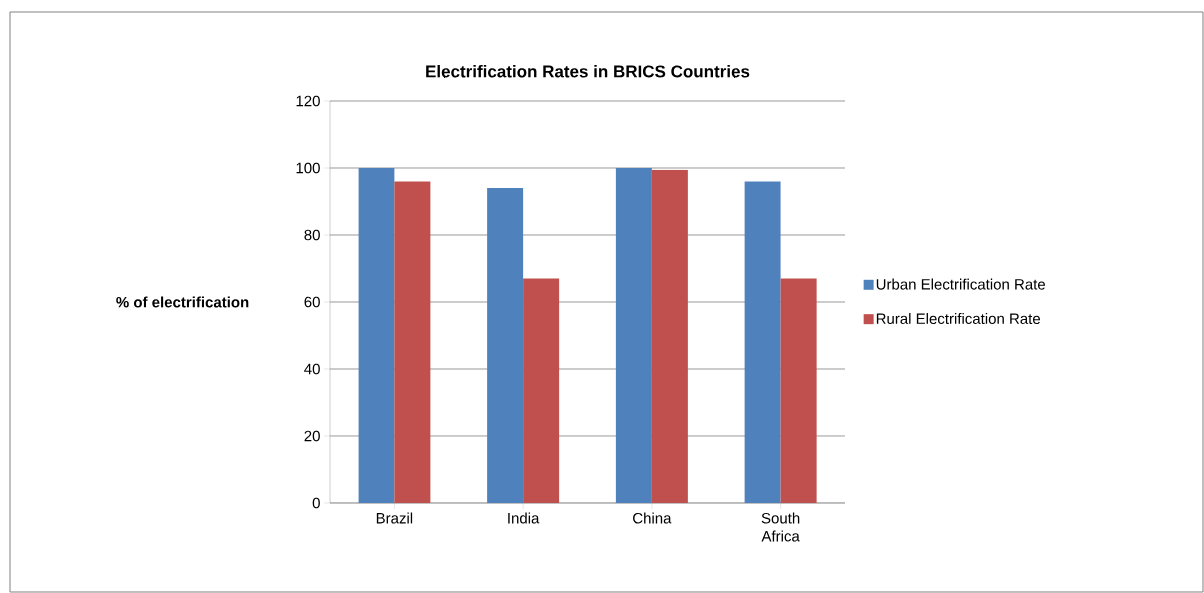  Describe the element at coordinates (524, 518) in the screenshot. I see `x-tick-label: India` at that location.